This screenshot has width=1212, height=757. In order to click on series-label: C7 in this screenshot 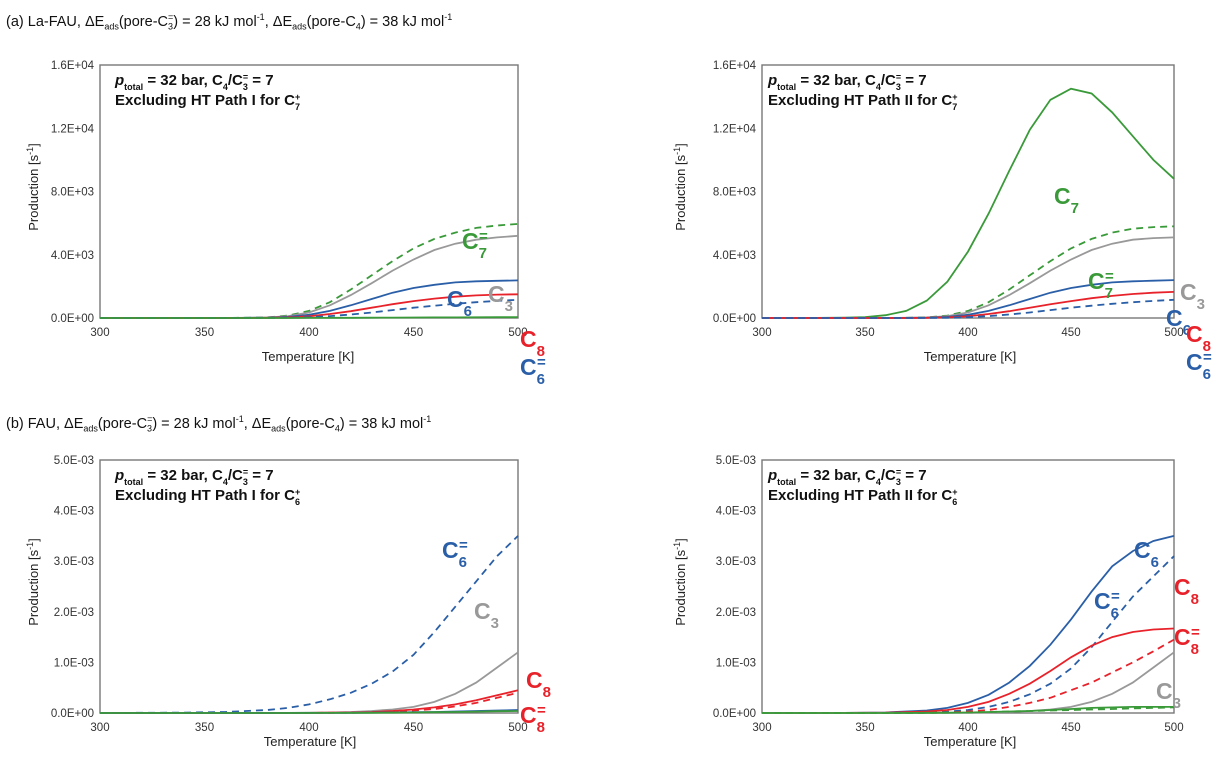, I will do `click(1066, 200)`.